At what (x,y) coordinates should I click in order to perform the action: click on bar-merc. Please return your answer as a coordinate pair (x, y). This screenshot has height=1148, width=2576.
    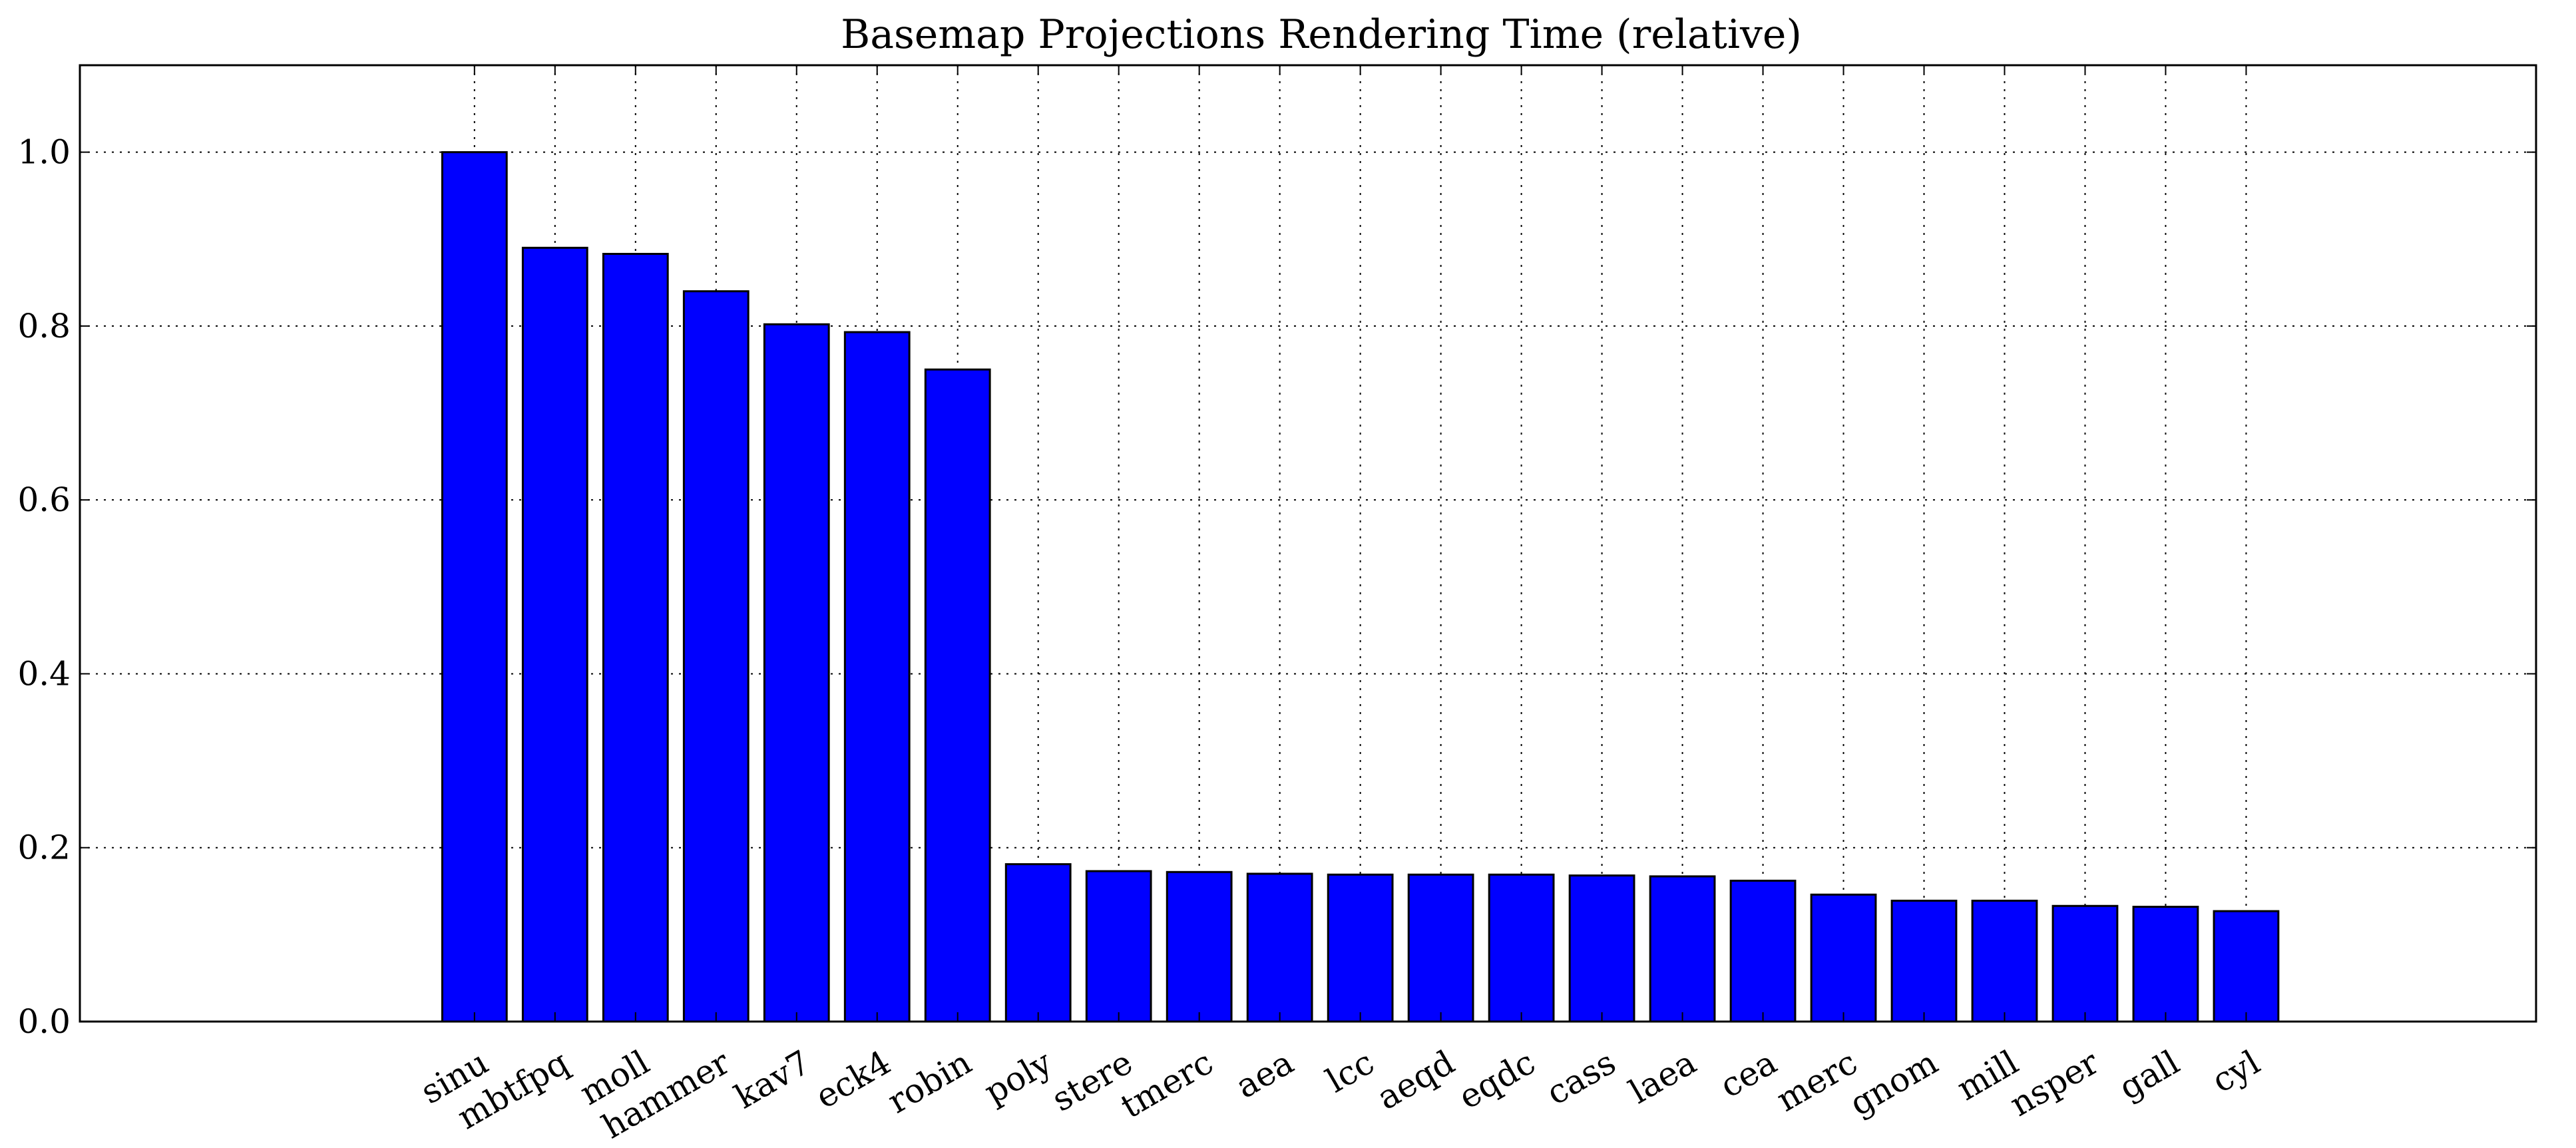
    Looking at the image, I should click on (1843, 958).